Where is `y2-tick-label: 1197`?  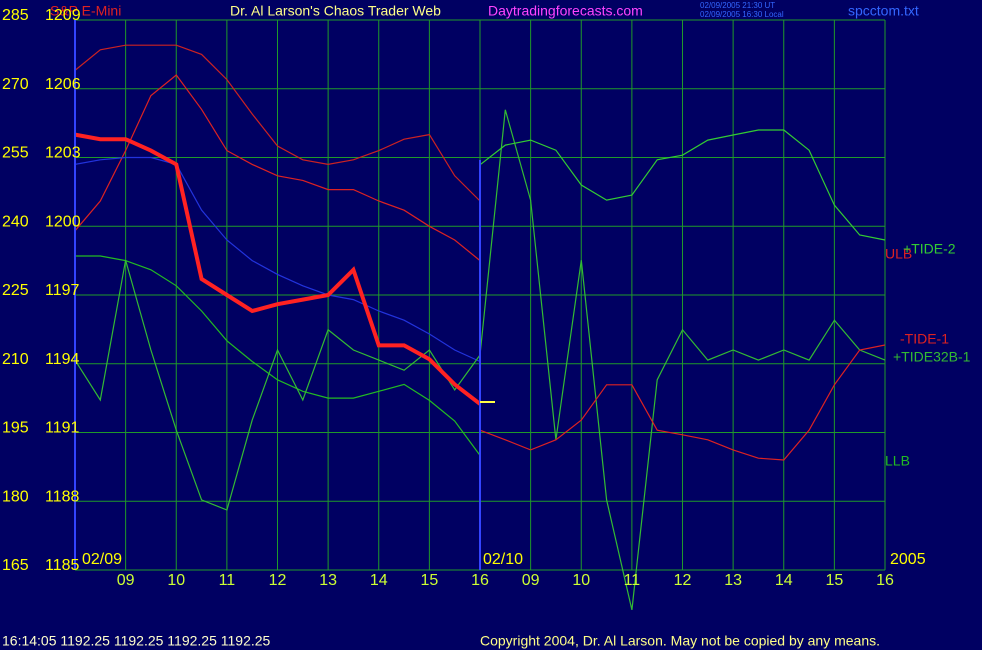 y2-tick-label: 1197 is located at coordinates (62, 290).